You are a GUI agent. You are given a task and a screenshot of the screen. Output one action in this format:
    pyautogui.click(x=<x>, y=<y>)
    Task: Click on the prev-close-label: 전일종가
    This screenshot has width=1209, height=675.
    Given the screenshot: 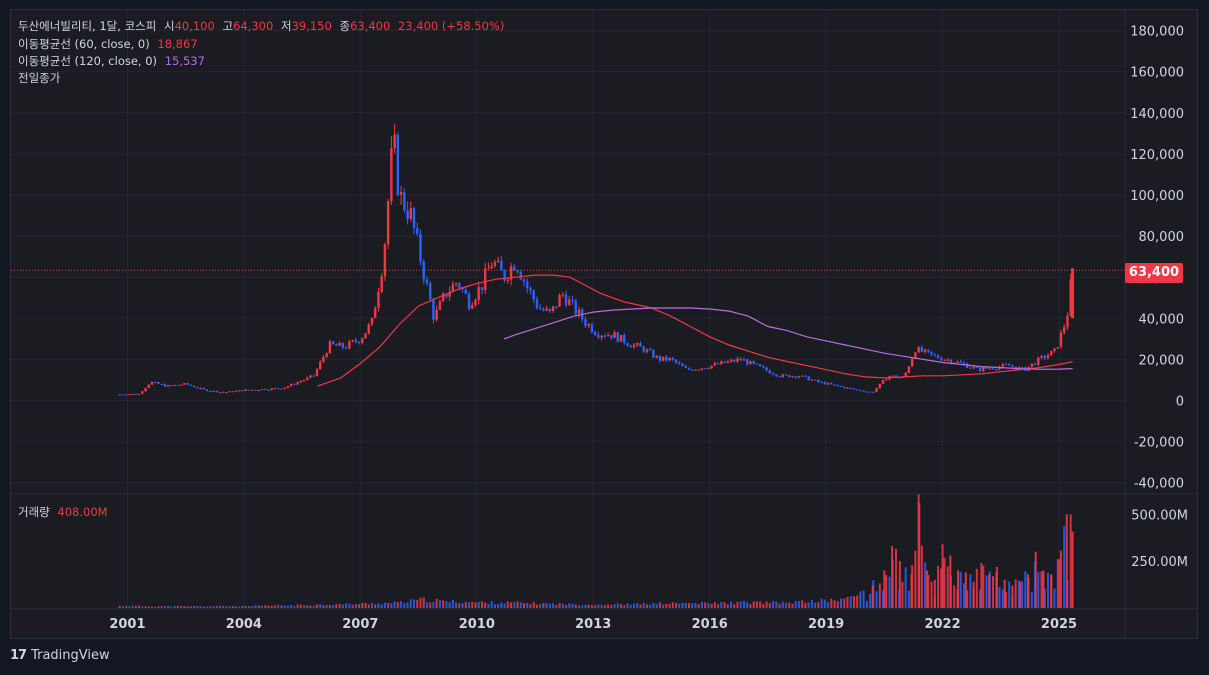 What is the action you would take?
    pyautogui.click(x=39, y=78)
    